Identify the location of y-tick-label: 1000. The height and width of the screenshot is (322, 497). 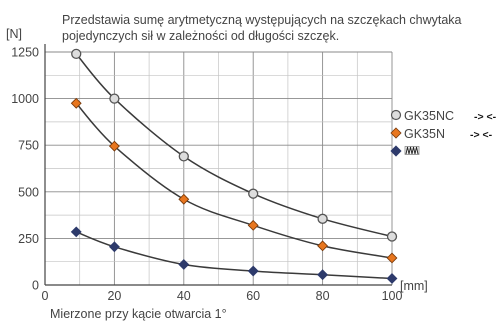
(25, 99).